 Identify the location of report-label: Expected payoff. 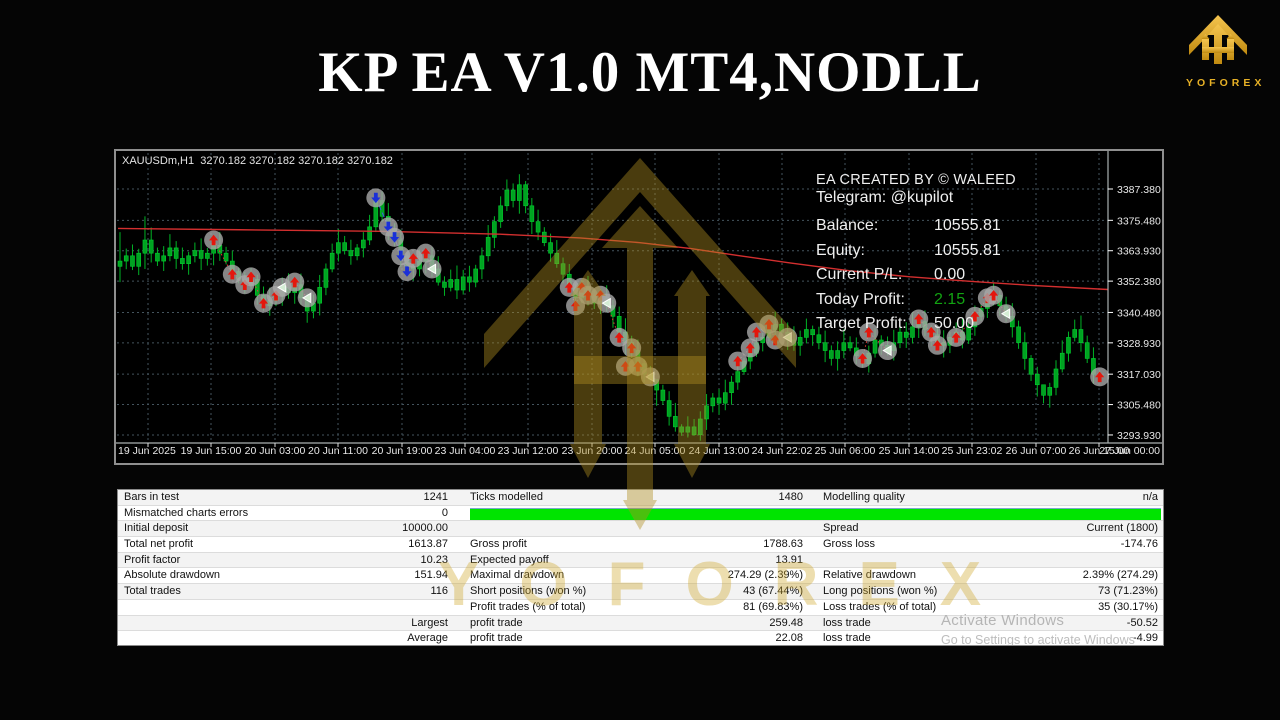
(509, 559).